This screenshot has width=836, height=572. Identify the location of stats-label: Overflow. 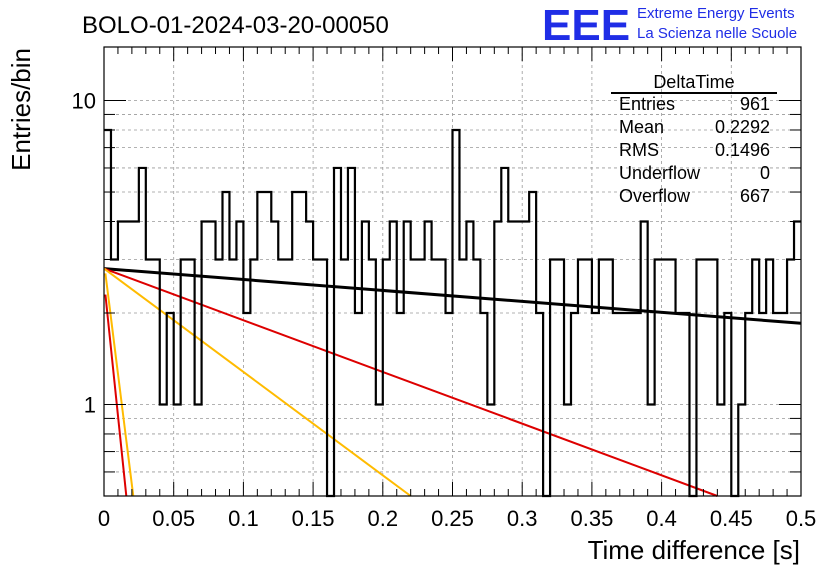
(655, 196).